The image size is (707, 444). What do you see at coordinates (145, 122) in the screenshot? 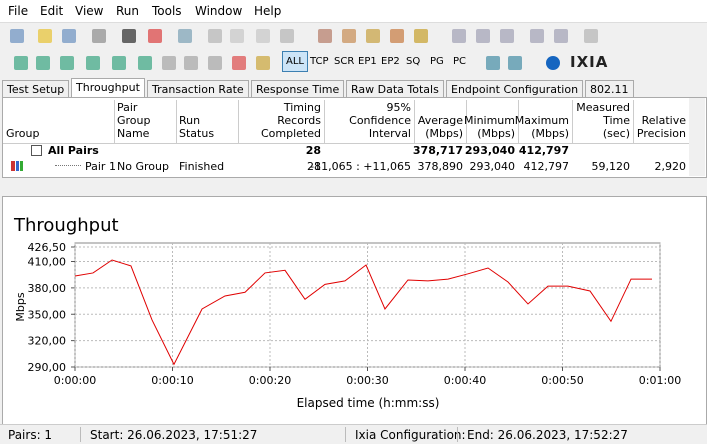
I see `column-header: Pair Group Name` at bounding box center [145, 122].